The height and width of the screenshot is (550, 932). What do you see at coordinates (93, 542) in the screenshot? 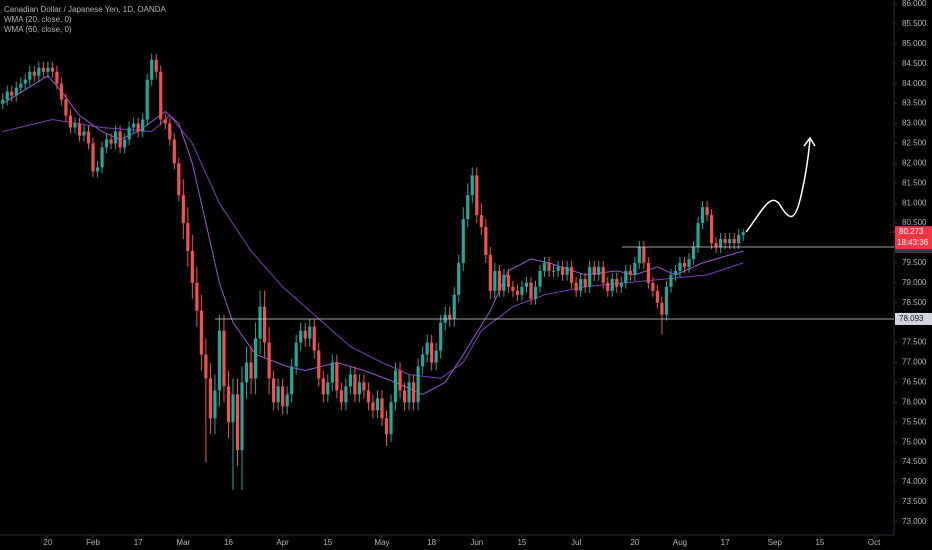
I see `x-tick-label: Feb` at bounding box center [93, 542].